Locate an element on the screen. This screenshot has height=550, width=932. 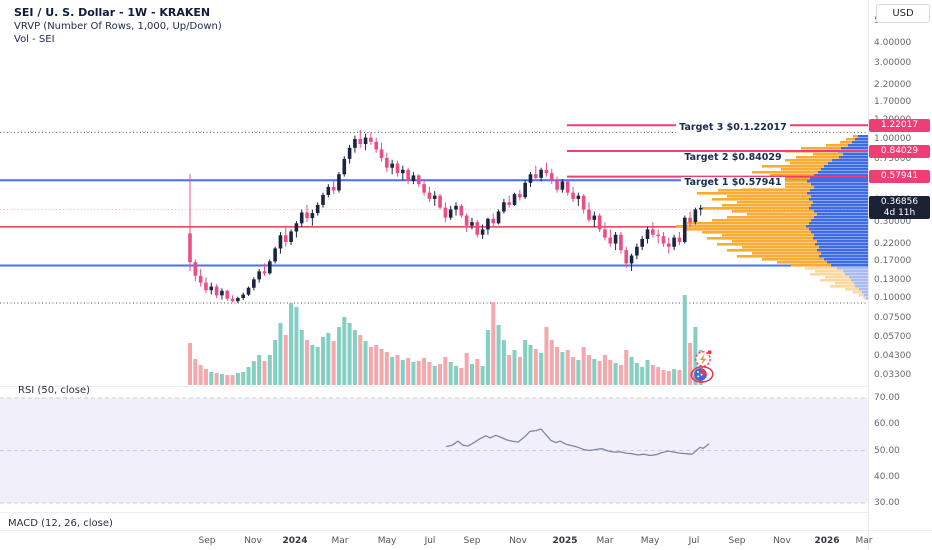
time-tick-label: 2026 is located at coordinates (827, 541).